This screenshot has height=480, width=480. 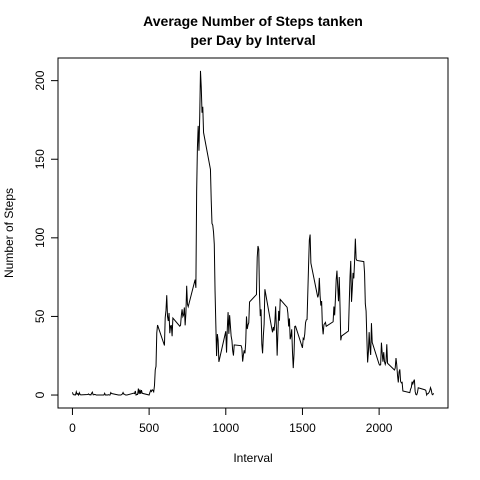 What do you see at coordinates (149, 428) in the screenshot?
I see `x-tick-label: 500` at bounding box center [149, 428].